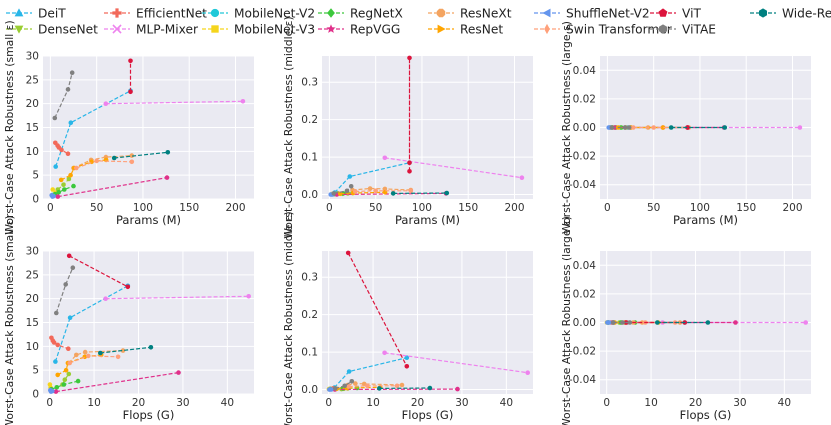  What do you see at coordinates (32, 152) in the screenshot?
I see `y-tick-label: 10` at bounding box center [32, 152].